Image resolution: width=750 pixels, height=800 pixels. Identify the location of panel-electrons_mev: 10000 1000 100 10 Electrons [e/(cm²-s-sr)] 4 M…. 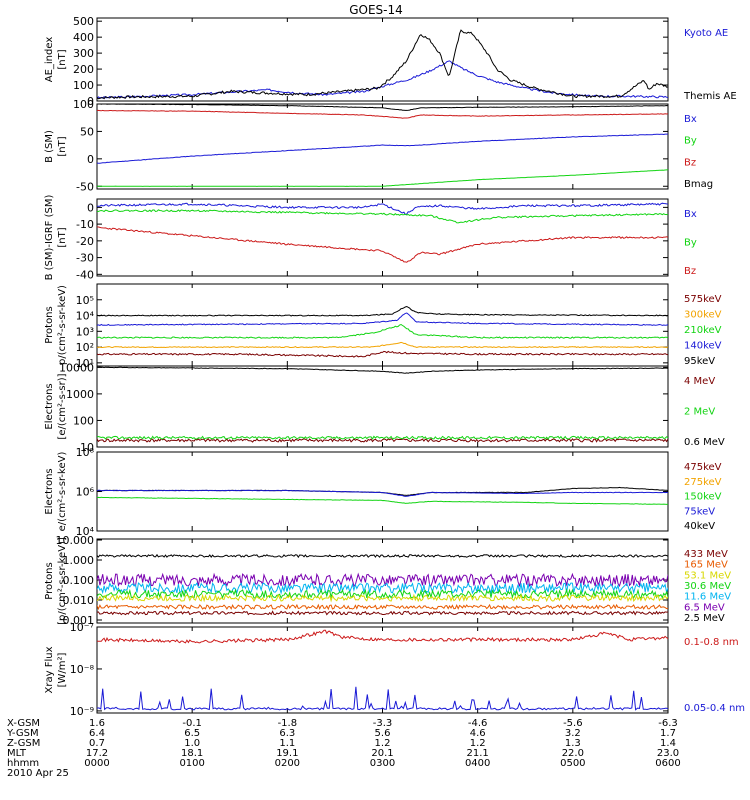
(384, 407).